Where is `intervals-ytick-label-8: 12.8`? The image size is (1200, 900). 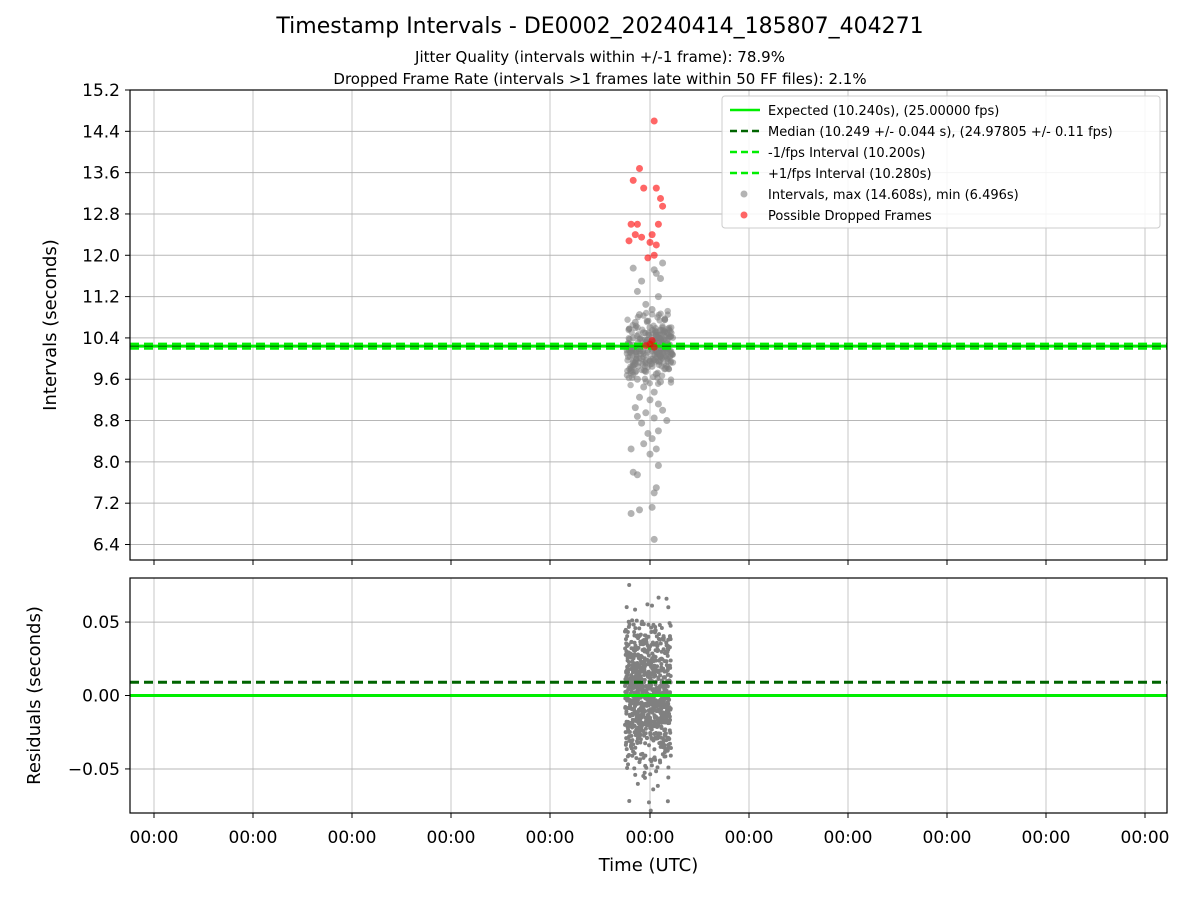
intervals-ytick-label-8: 12.8 is located at coordinates (101, 215).